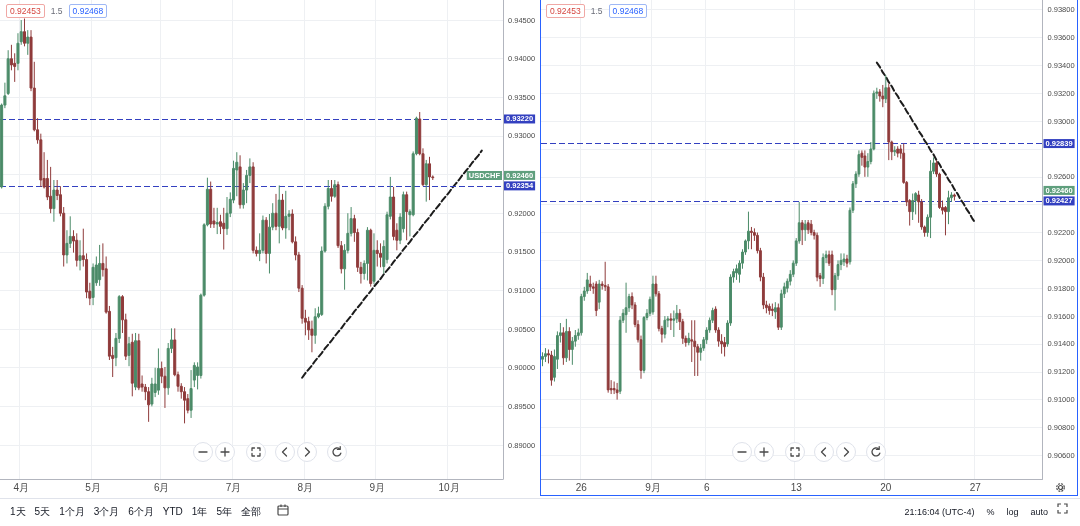 The height and width of the screenshot is (526, 1080). What do you see at coordinates (42, 512) in the screenshot?
I see `text: 5天` at bounding box center [42, 512].